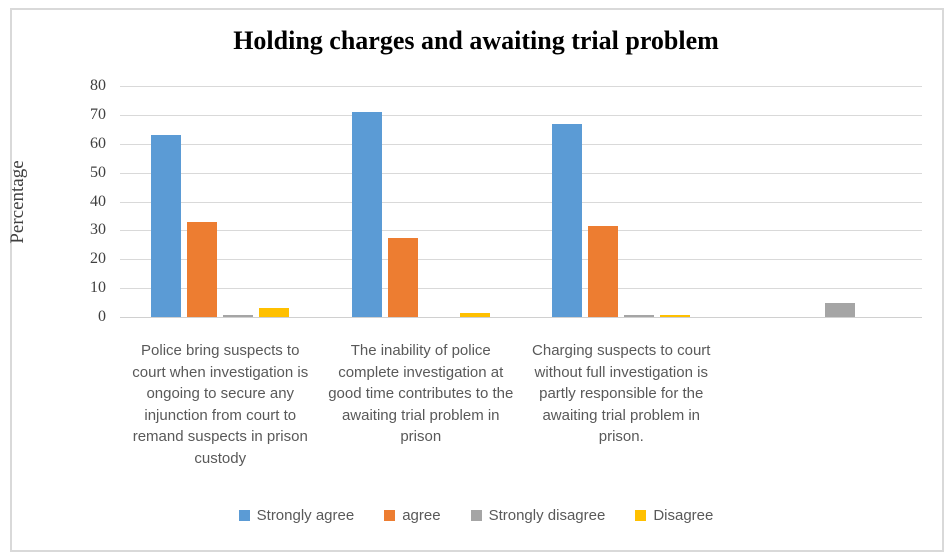 This screenshot has width=952, height=559. I want to click on y-tick-label: 30, so click(98, 230).